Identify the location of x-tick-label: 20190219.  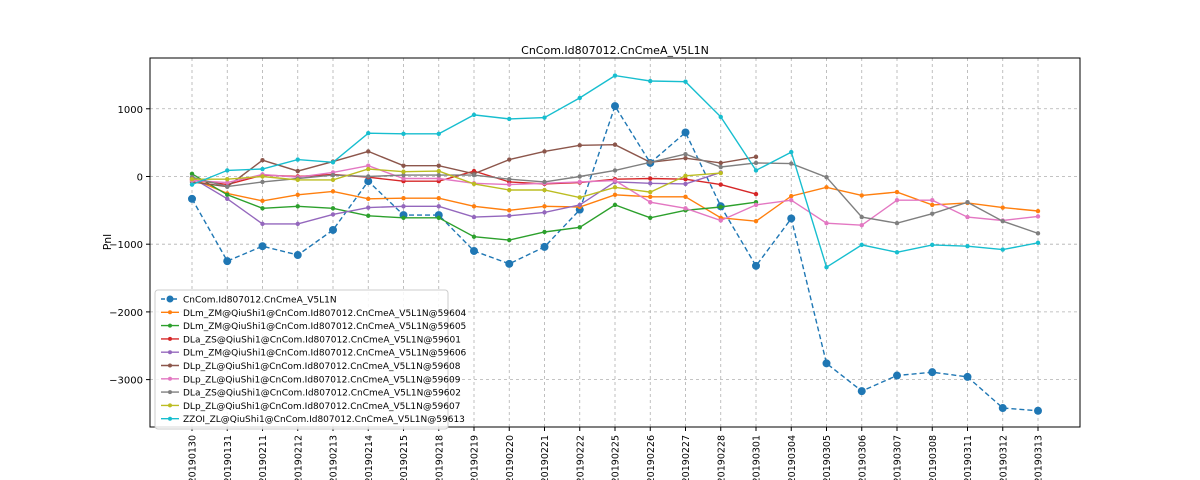
(475, 457).